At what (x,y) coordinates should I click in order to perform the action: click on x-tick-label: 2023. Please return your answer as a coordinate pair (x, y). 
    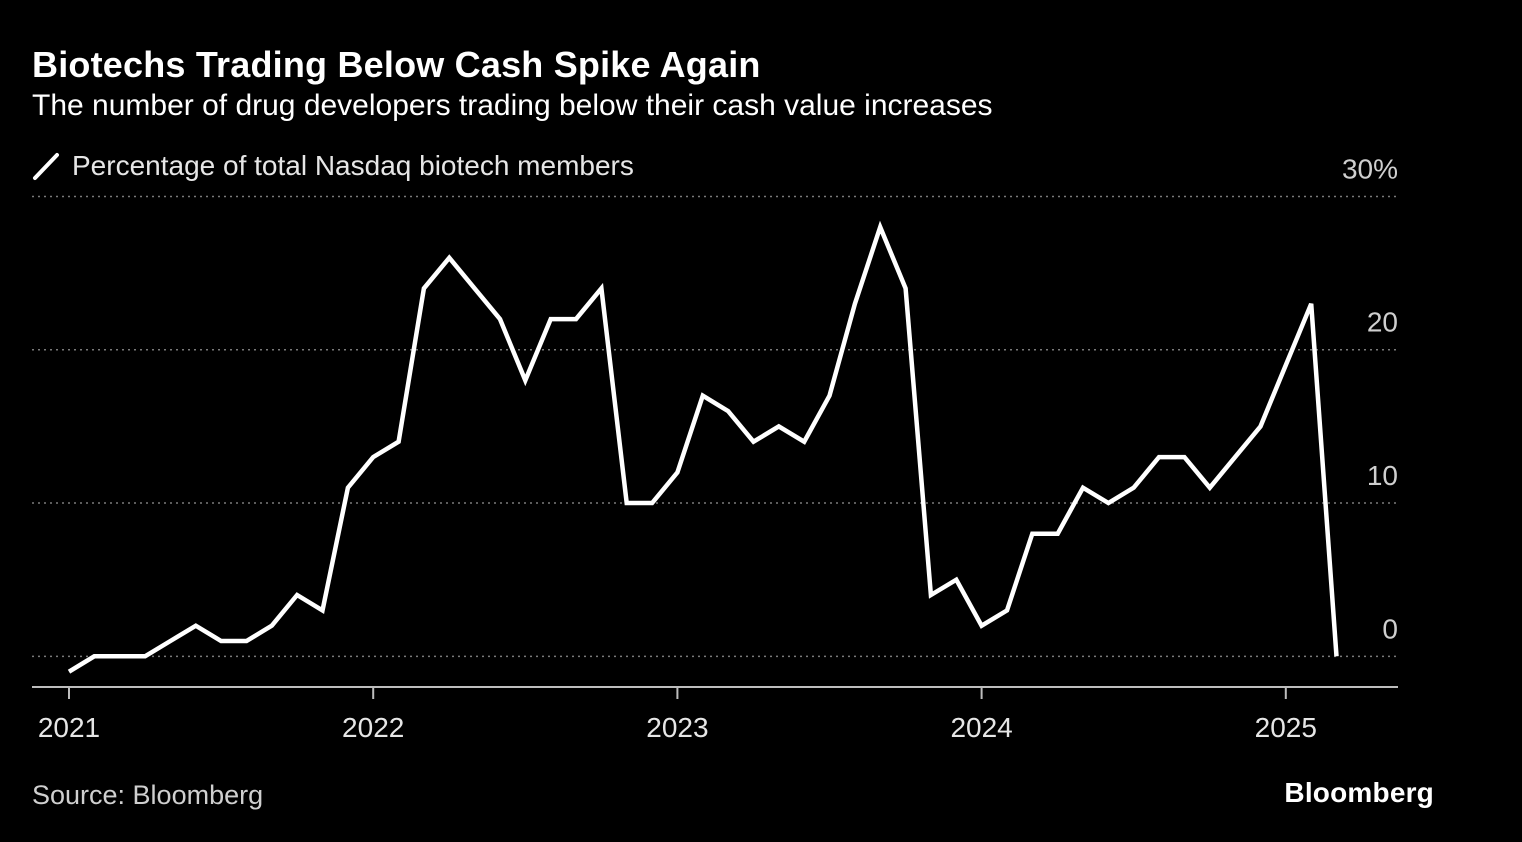
    Looking at the image, I should click on (677, 727).